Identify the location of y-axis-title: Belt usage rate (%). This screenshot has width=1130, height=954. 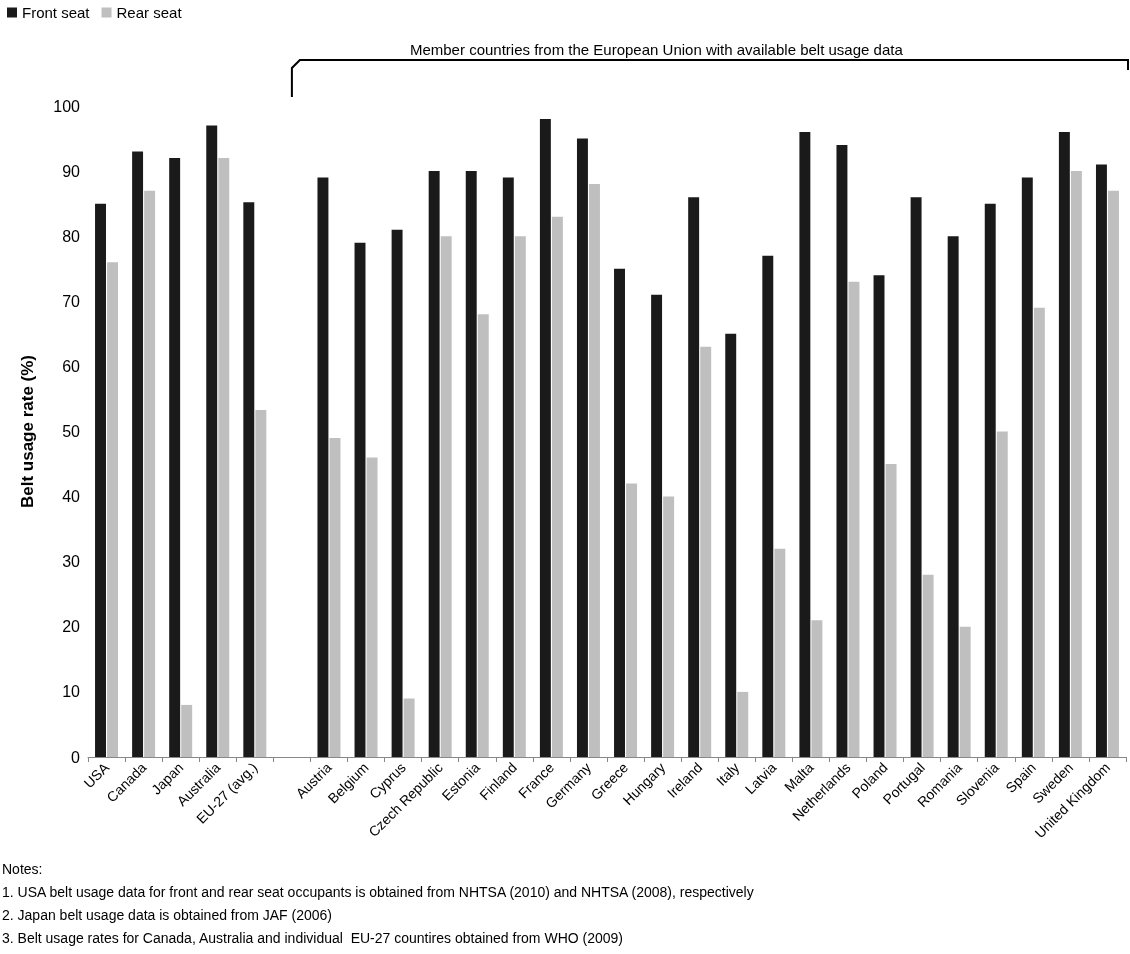
(27, 431).